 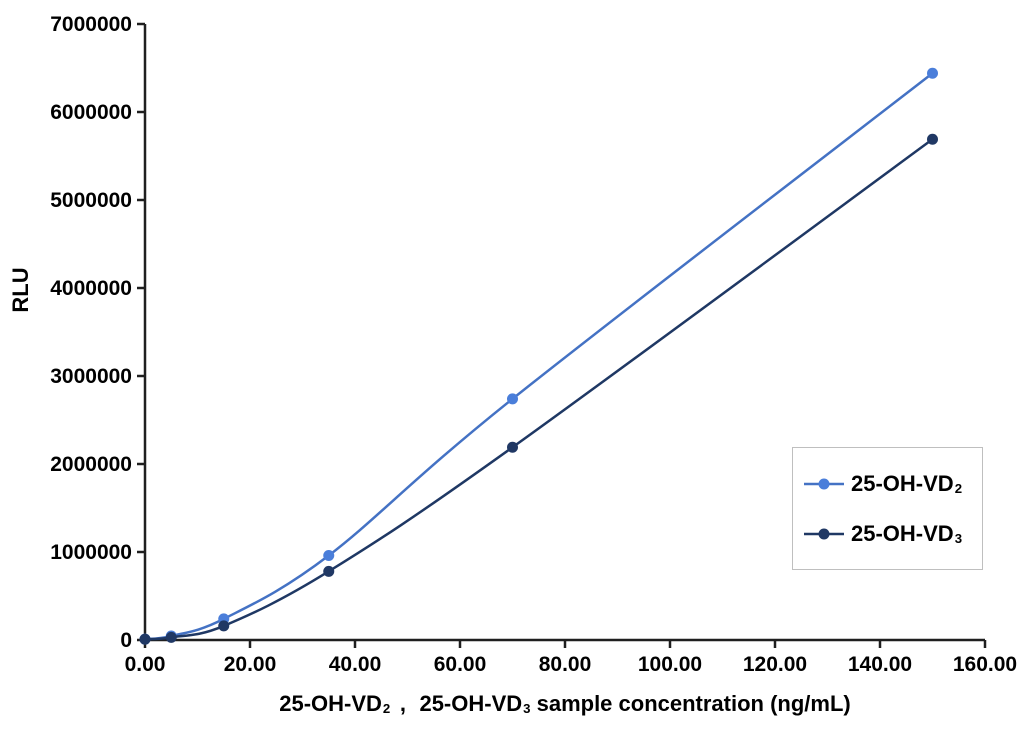 What do you see at coordinates (250, 664) in the screenshot?
I see `x-tick-label: 20.00` at bounding box center [250, 664].